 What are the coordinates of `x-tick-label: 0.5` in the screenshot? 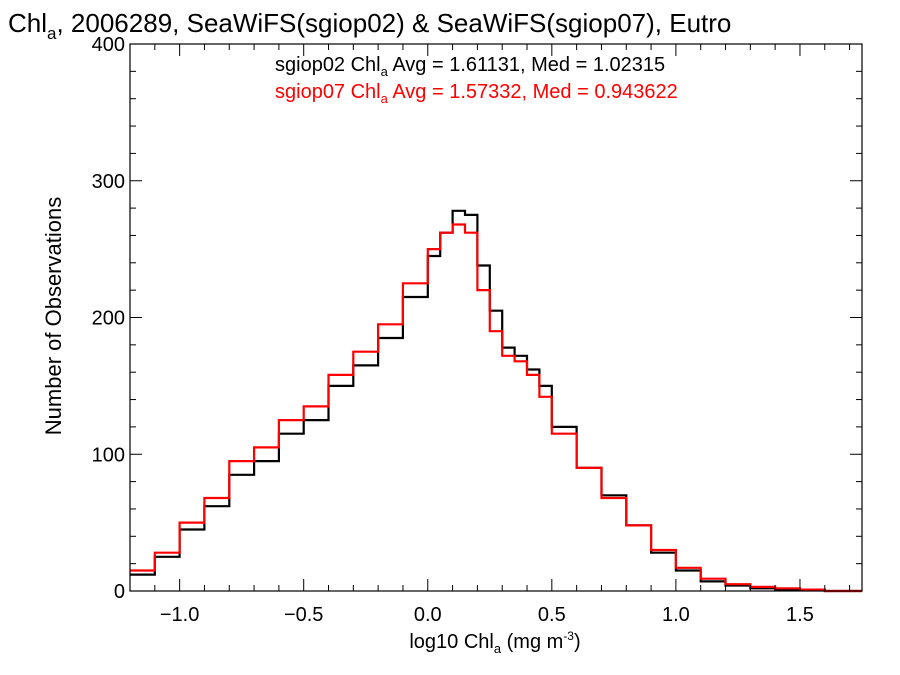 It's located at (552, 615).